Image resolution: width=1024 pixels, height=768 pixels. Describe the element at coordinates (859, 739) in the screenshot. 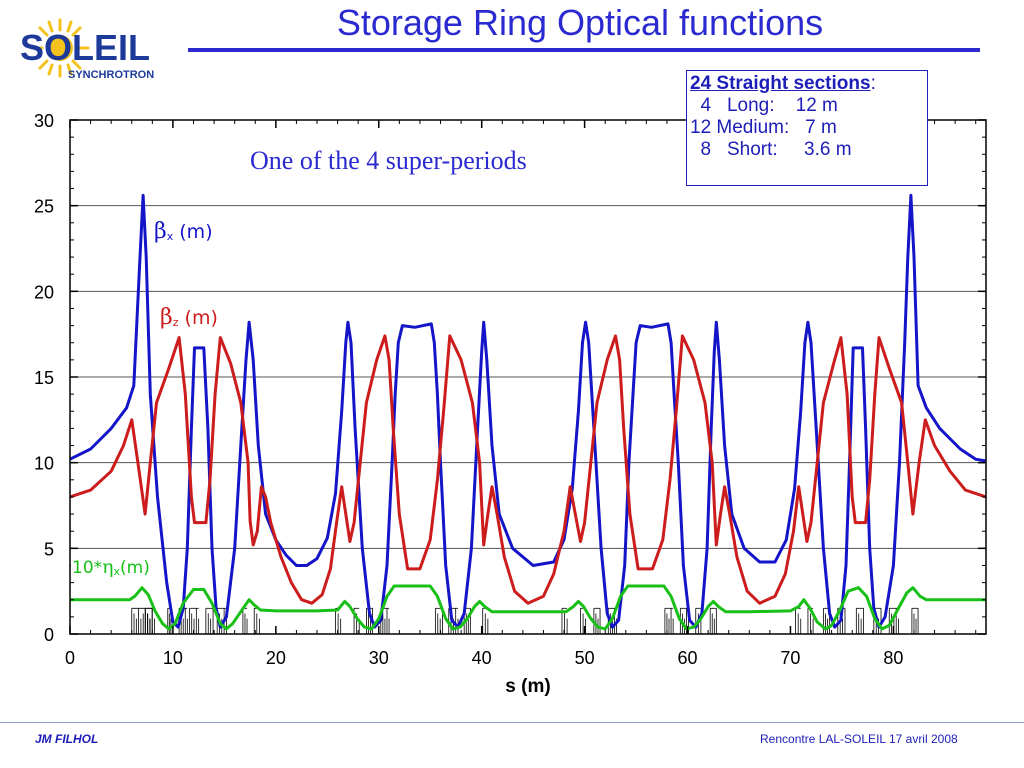

I see `footer-event: Rencontre LAL-SOLEIL 17 avril 2008` at that location.